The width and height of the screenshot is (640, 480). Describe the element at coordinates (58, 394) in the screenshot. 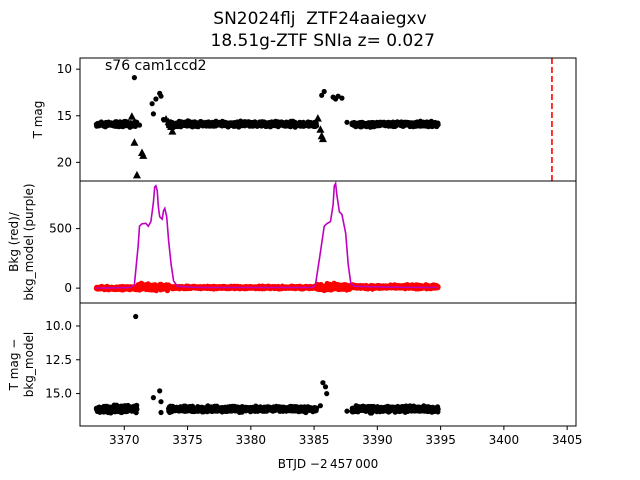

I see `panel-bottom-ytick-label: 15.0` at that location.